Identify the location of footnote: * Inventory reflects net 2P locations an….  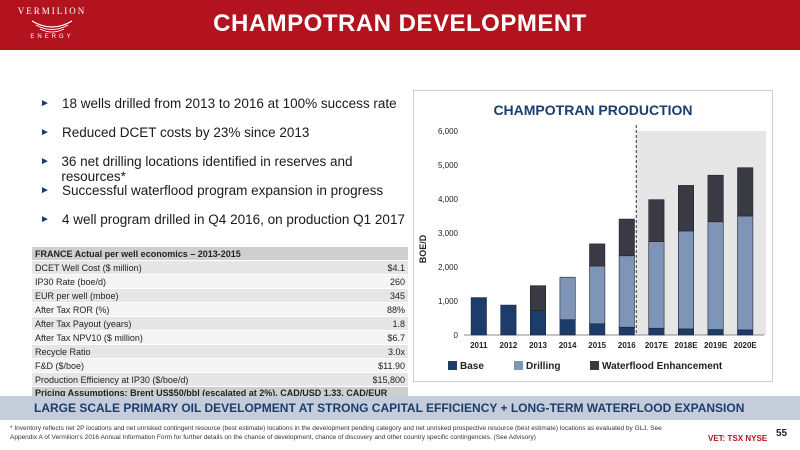
(336, 433).